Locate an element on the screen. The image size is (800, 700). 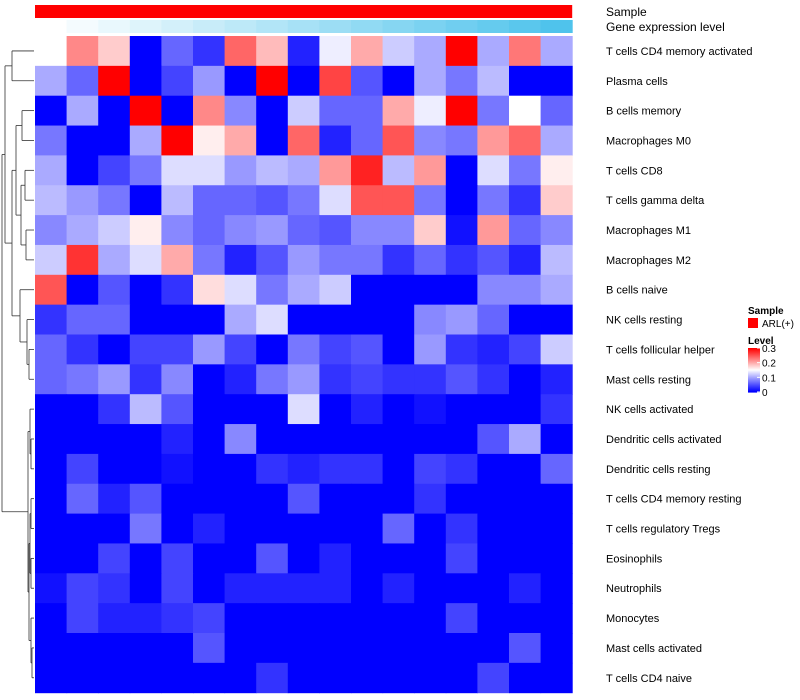
row-label: T cells CD8 is located at coordinates (634, 171).